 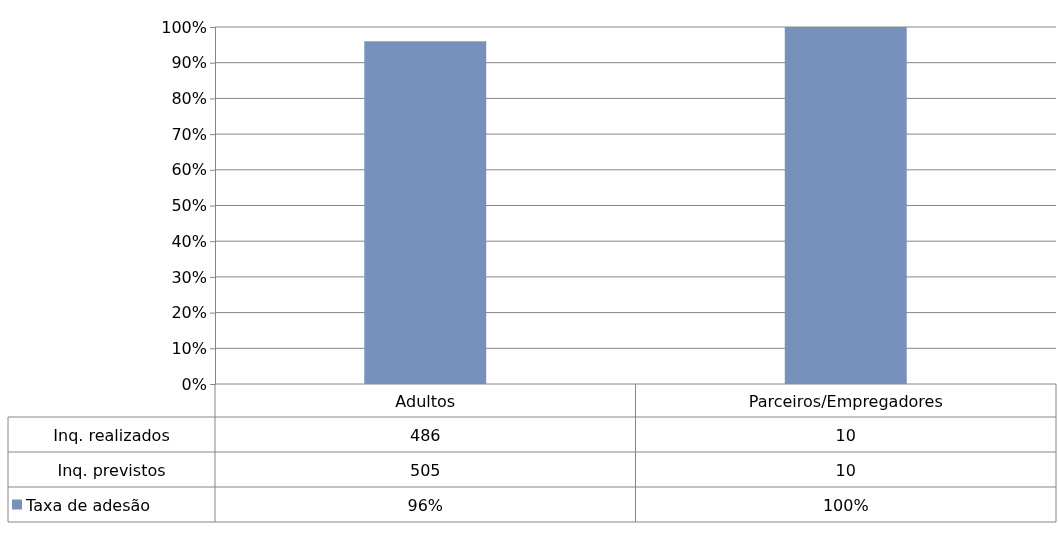 What do you see at coordinates (111, 470) in the screenshot?
I see `text: Inq. previstos` at bounding box center [111, 470].